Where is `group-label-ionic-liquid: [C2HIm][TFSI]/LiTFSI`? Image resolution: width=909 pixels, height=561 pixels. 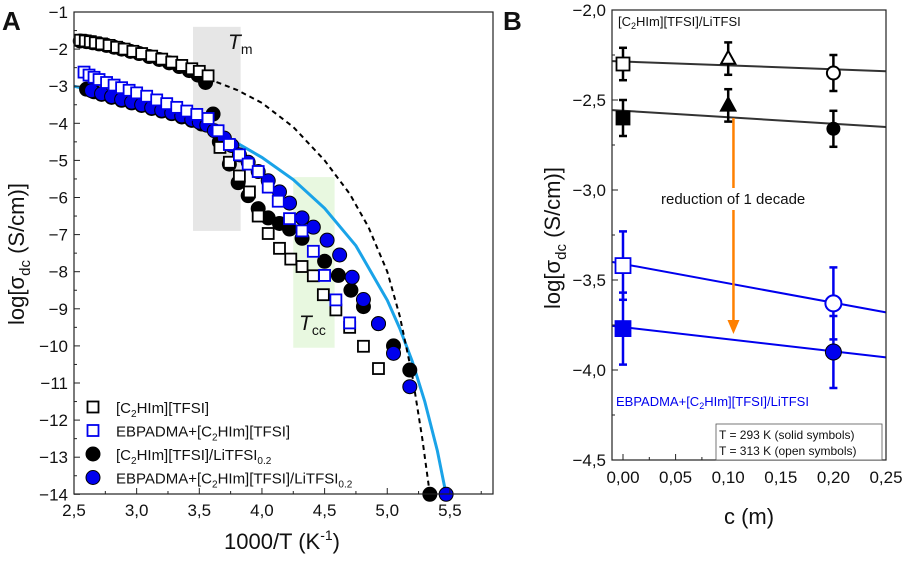
group-label-ionic-liquid: [C2HIm][TFSI]/LiTFSI is located at coordinates (679, 22).